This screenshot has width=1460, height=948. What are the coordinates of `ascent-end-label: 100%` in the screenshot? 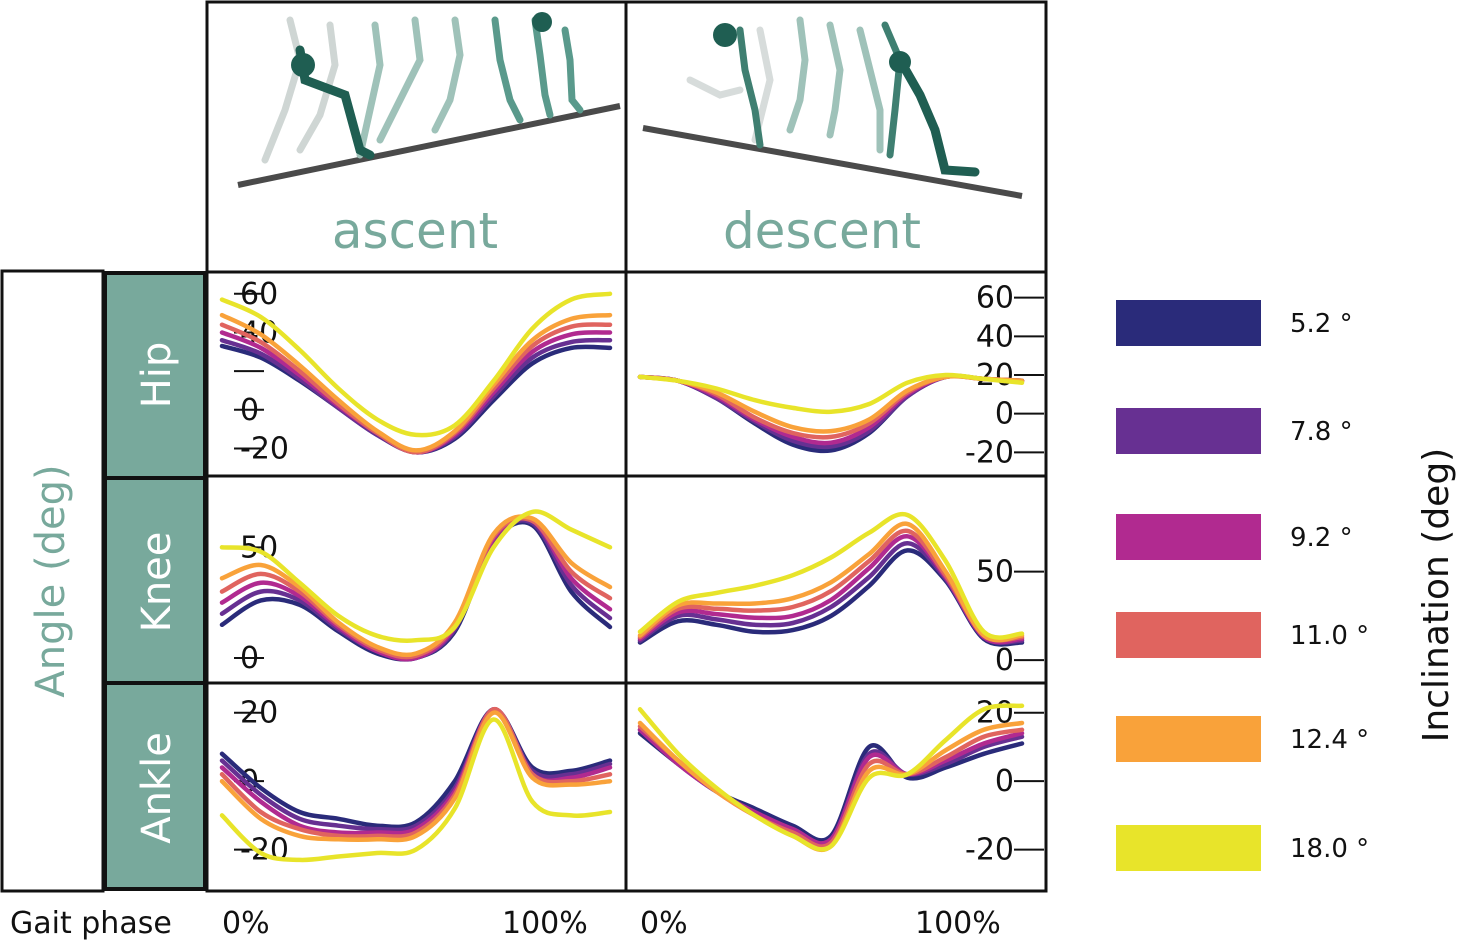 It's located at (545, 923).